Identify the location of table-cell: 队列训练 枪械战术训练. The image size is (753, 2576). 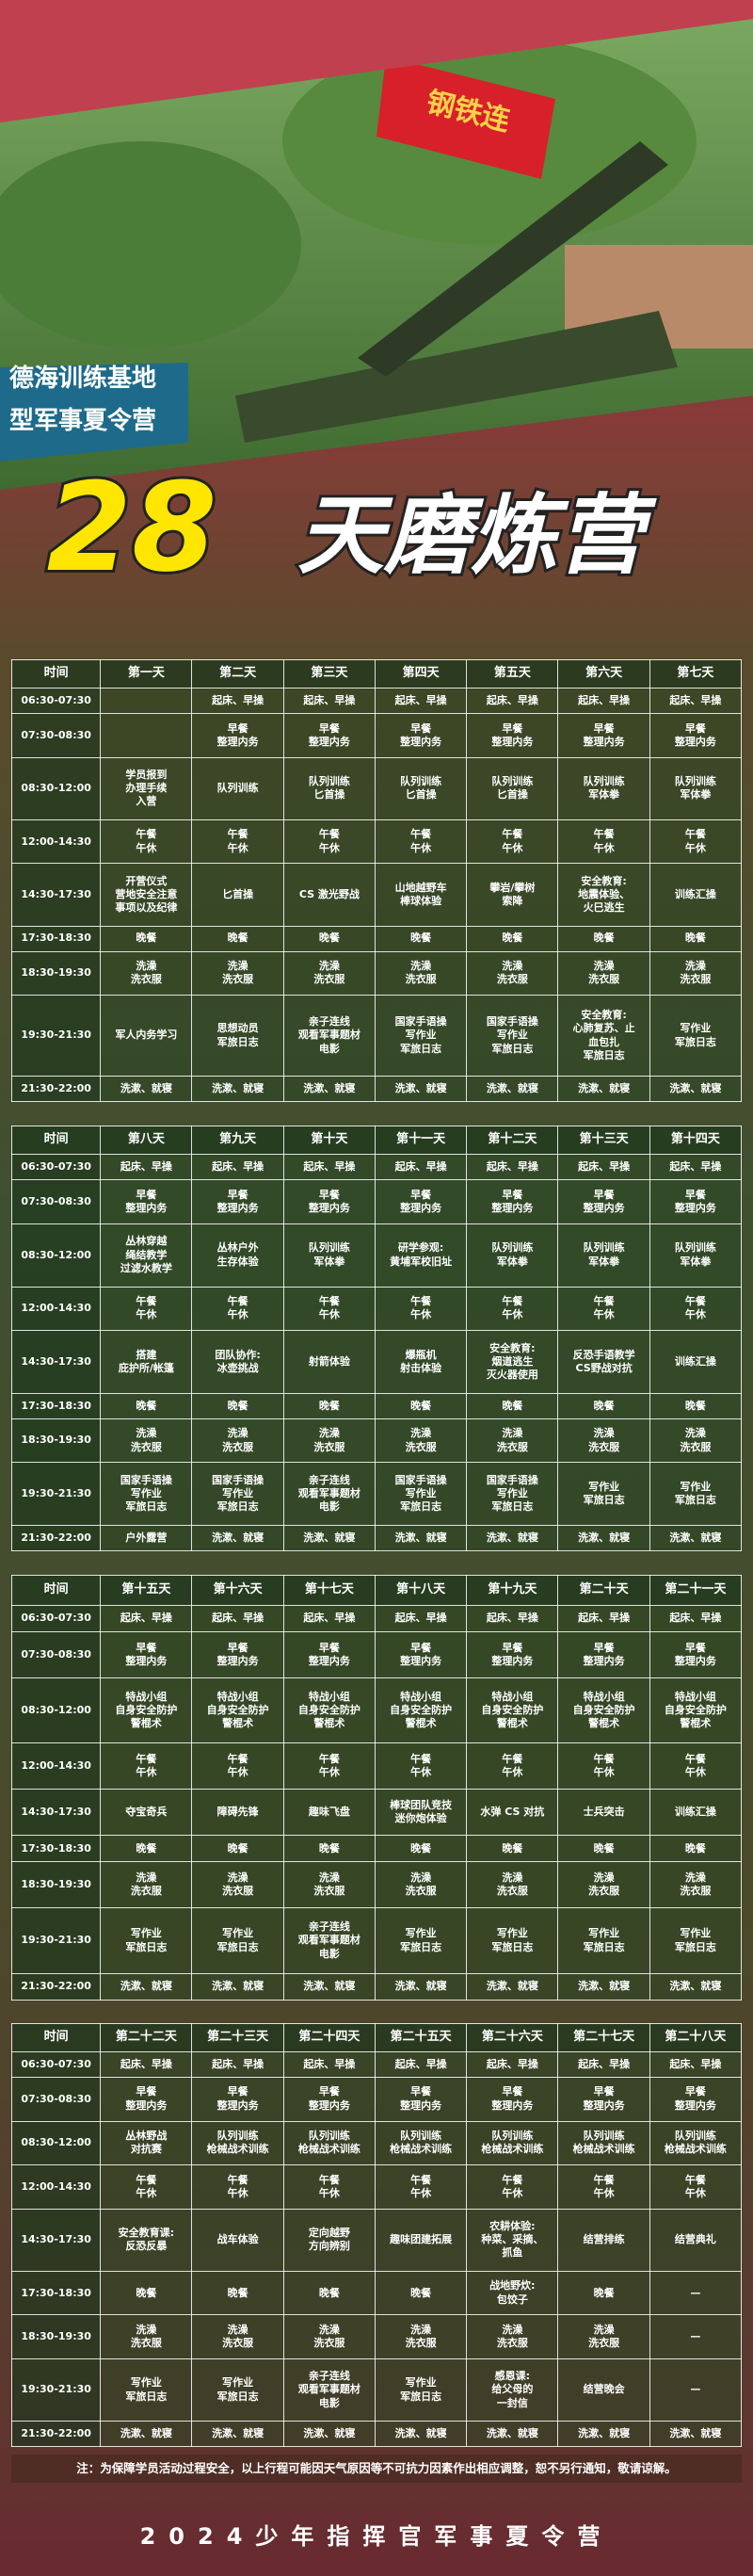
(421, 2143).